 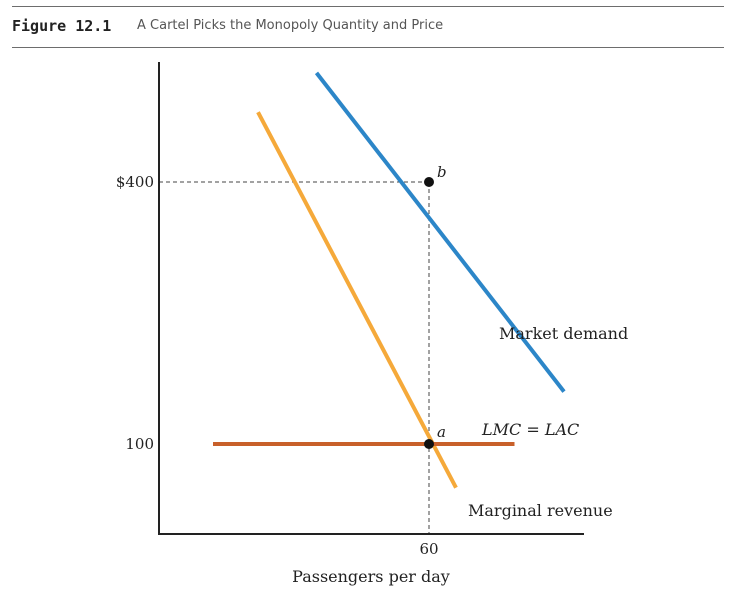 What do you see at coordinates (563, 333) in the screenshot?
I see `market-demand-label: Market demand` at bounding box center [563, 333].